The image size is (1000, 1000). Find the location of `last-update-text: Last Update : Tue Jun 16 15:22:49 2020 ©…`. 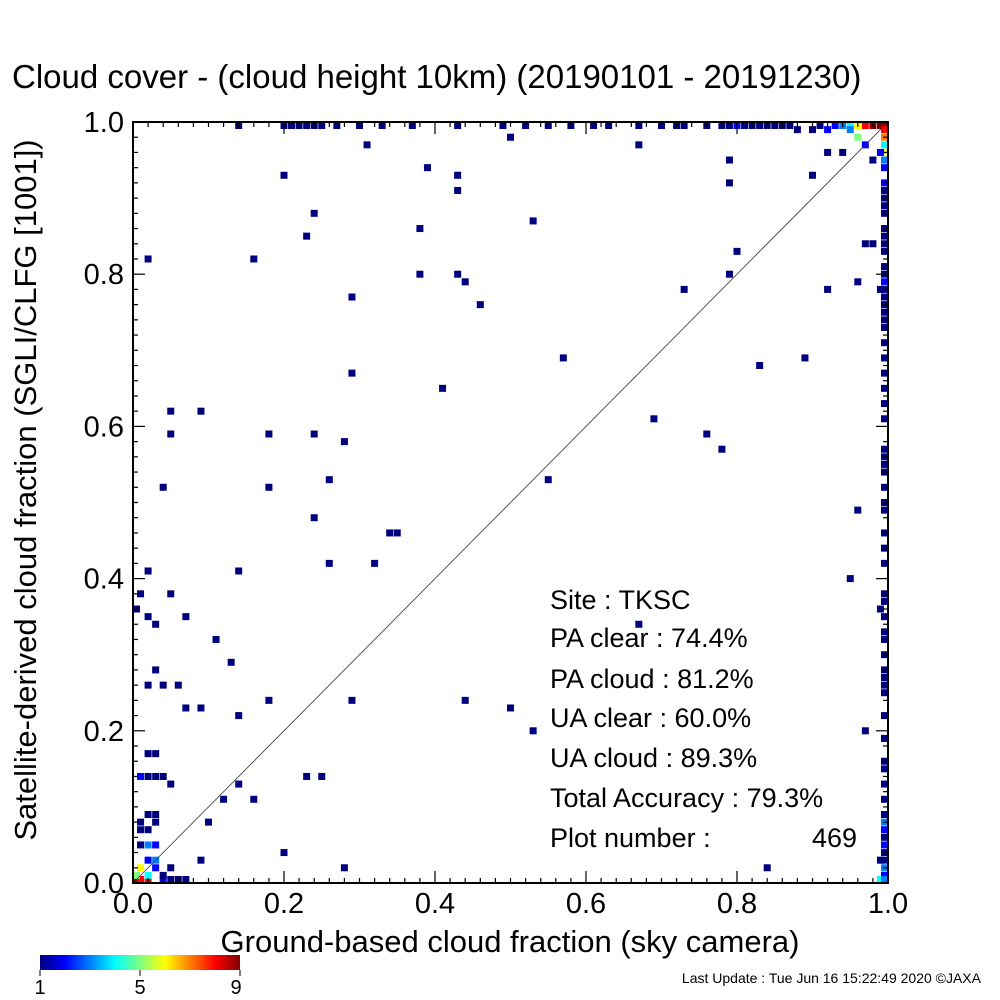

last-update-text: Last Update : Tue Jun 16 15:22:49 2020 ©… is located at coordinates (832, 978).